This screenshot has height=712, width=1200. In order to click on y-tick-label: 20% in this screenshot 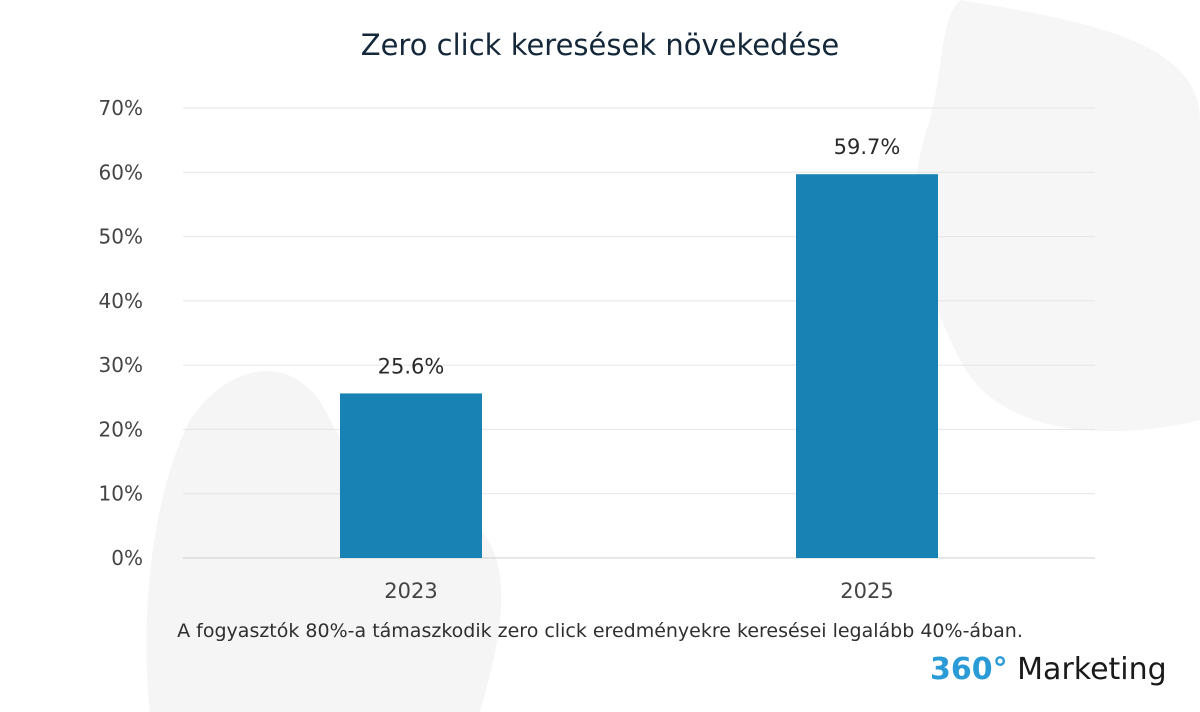, I will do `click(121, 429)`.